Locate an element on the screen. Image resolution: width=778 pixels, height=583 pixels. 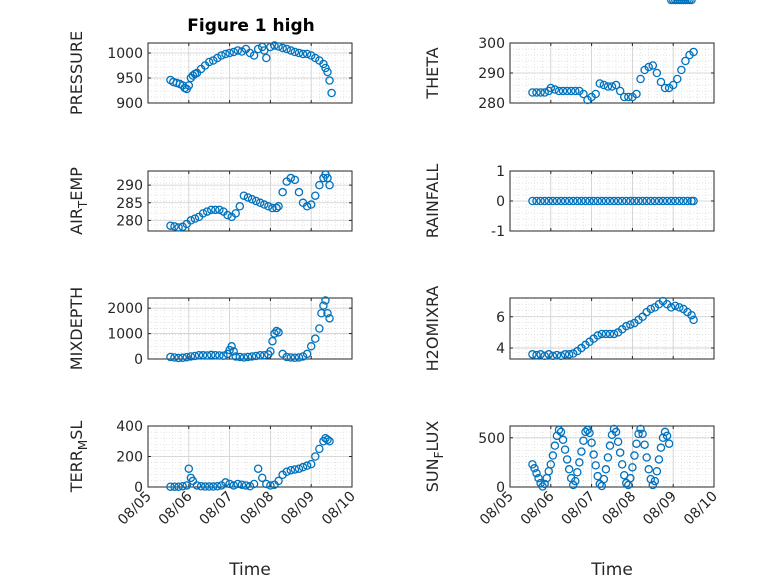
xtick-label: 08/09 is located at coordinates (298, 509).